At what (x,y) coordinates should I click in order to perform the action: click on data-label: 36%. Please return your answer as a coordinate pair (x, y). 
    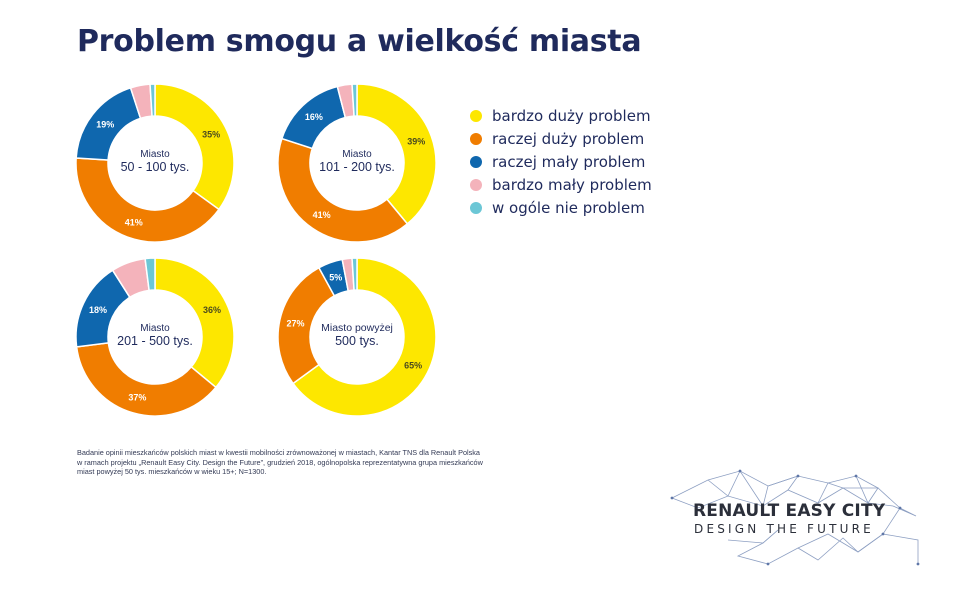
    Looking at the image, I should click on (212, 310).